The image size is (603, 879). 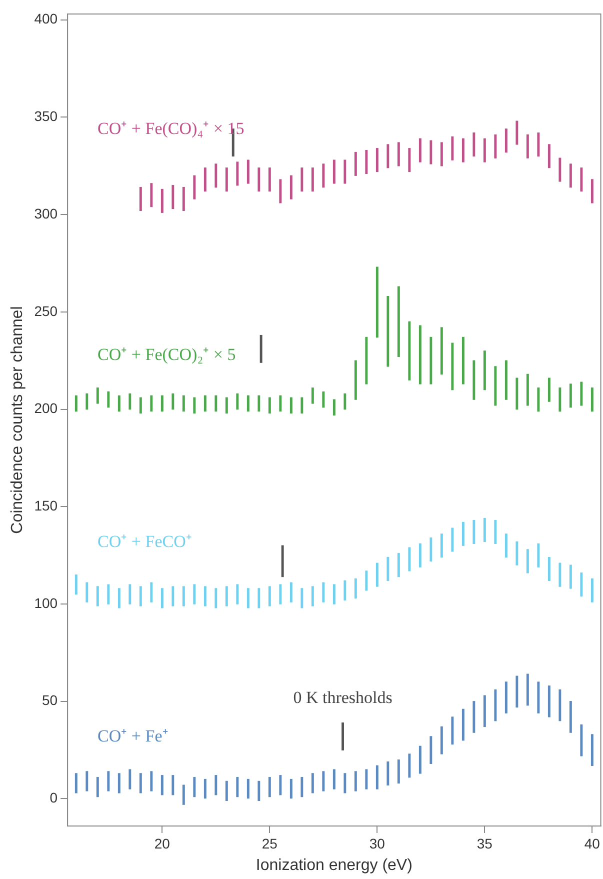 I want to click on annotation: 0 K thresholds, so click(x=342, y=697).